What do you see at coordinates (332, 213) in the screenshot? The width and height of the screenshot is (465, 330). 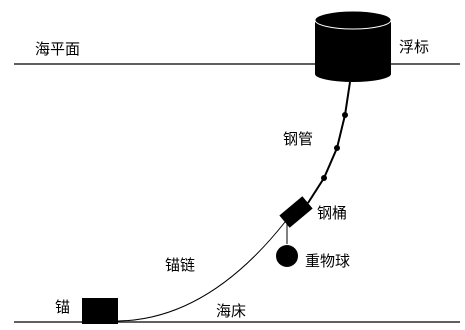 I see `steel-drum-label: 钢桶` at bounding box center [332, 213].